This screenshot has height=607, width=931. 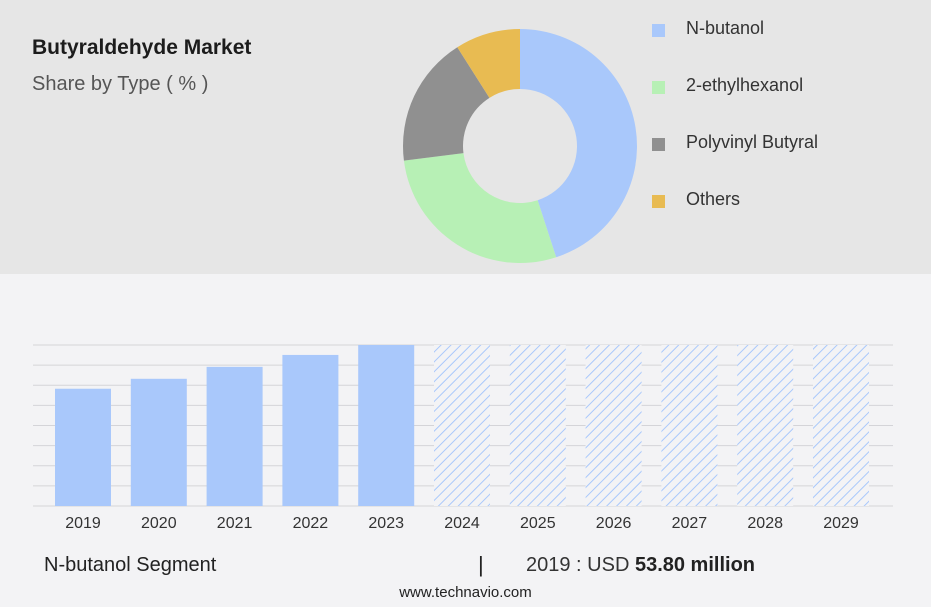 What do you see at coordinates (235, 523) in the screenshot?
I see `x-tick-label: 2021` at bounding box center [235, 523].